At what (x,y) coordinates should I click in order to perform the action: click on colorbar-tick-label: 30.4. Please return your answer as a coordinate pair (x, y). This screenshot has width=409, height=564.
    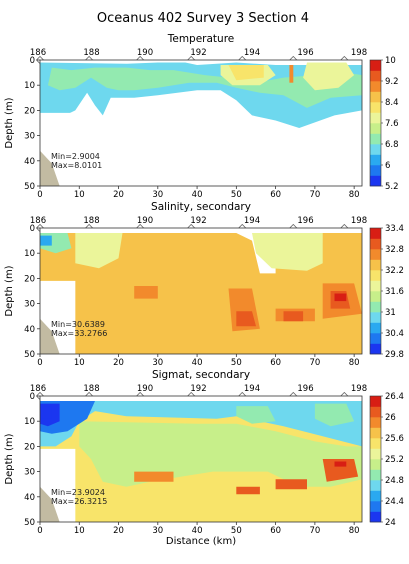
    Looking at the image, I should click on (394, 334).